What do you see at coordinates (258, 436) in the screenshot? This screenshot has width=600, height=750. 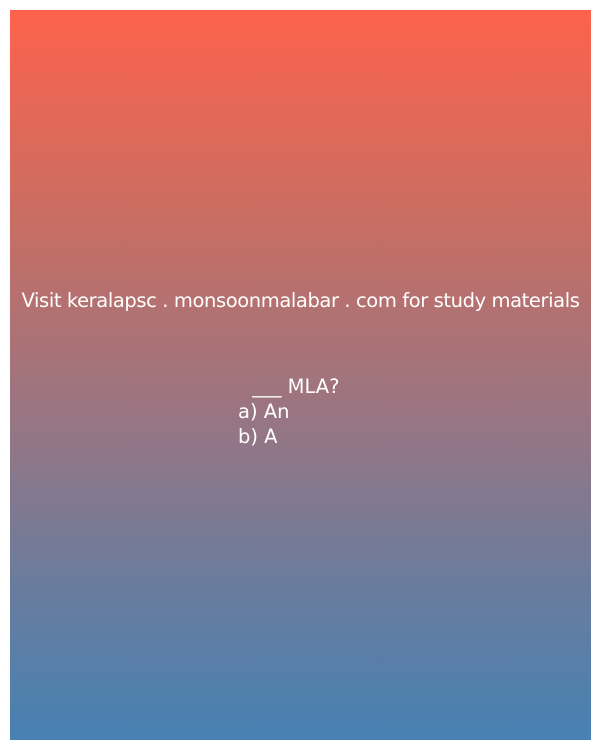 I see `option-b: b) A` at bounding box center [258, 436].